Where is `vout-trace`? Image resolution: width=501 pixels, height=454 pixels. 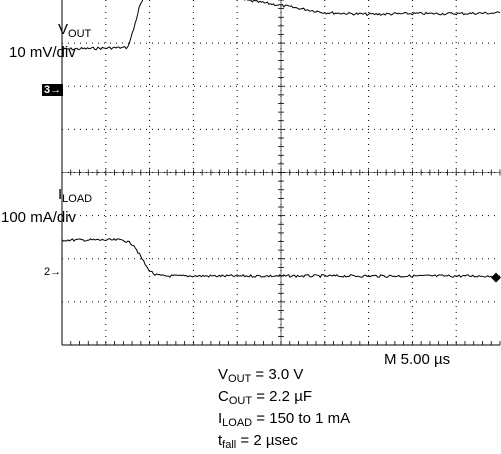 vout-trace is located at coordinates (281, 25).